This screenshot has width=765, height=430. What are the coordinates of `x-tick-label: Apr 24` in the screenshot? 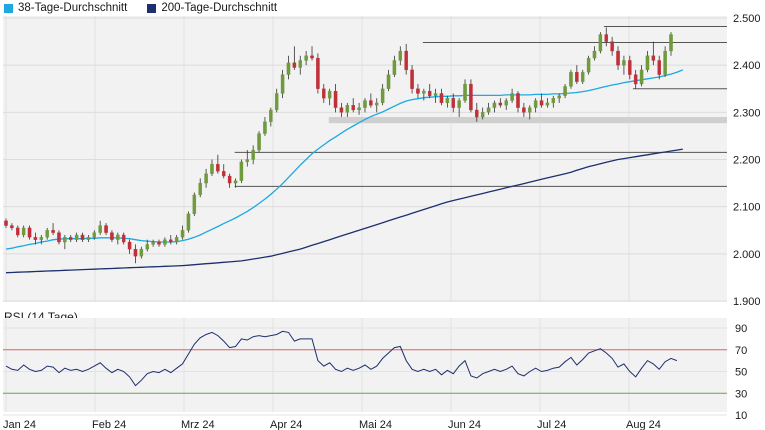 It's located at (286, 424).